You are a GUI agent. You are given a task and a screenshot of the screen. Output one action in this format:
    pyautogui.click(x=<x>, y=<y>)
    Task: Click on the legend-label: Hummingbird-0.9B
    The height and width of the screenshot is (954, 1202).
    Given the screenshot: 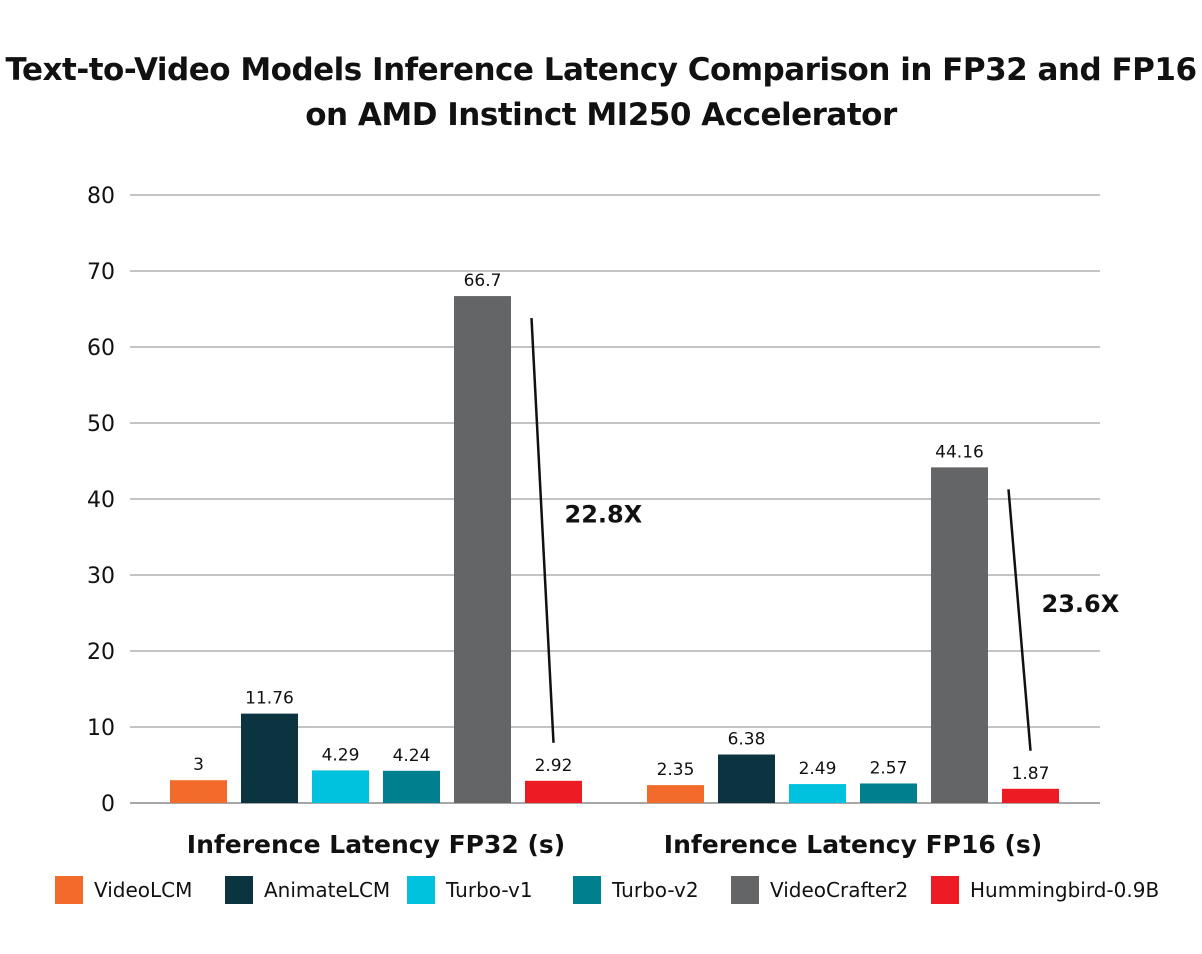 What is the action you would take?
    pyautogui.click(x=1065, y=890)
    